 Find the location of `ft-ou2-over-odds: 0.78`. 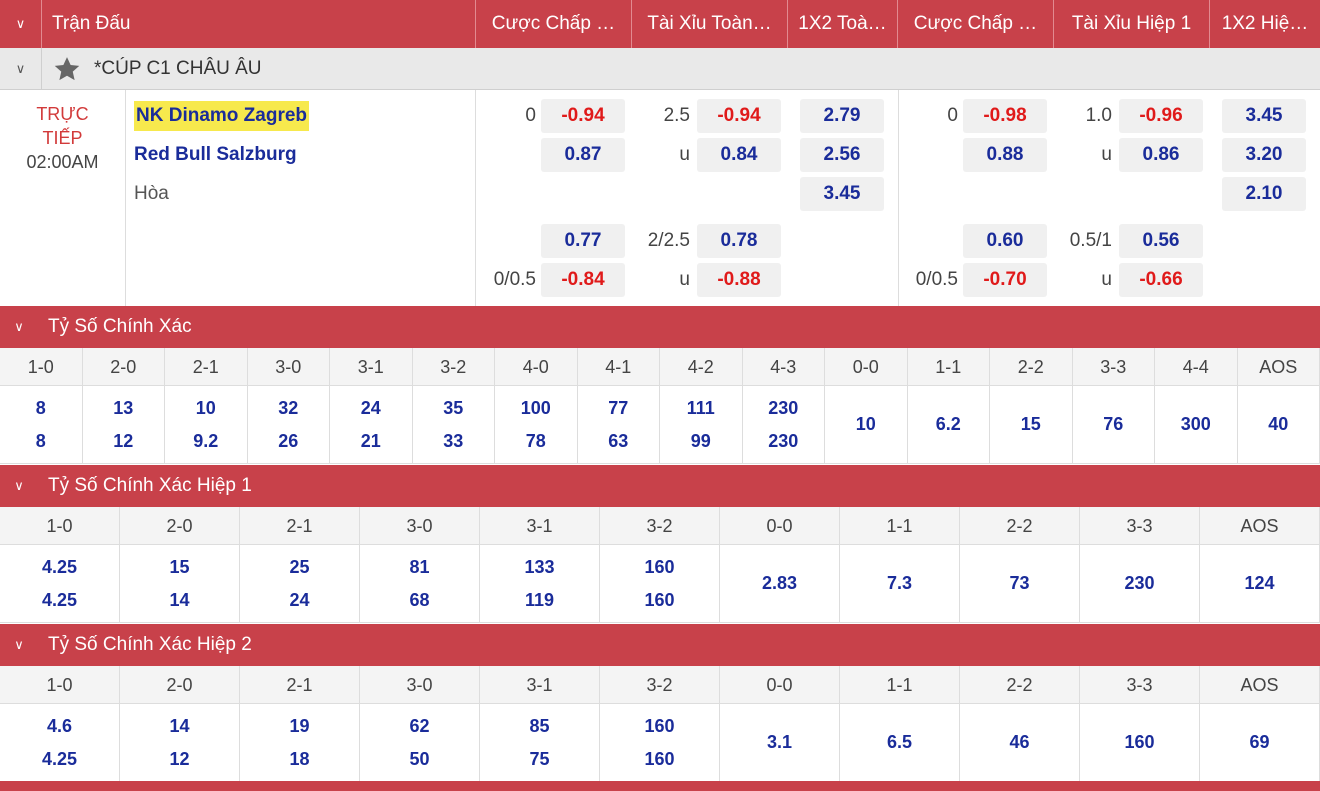

ft-ou2-over-odds: 0.78 is located at coordinates (739, 241).